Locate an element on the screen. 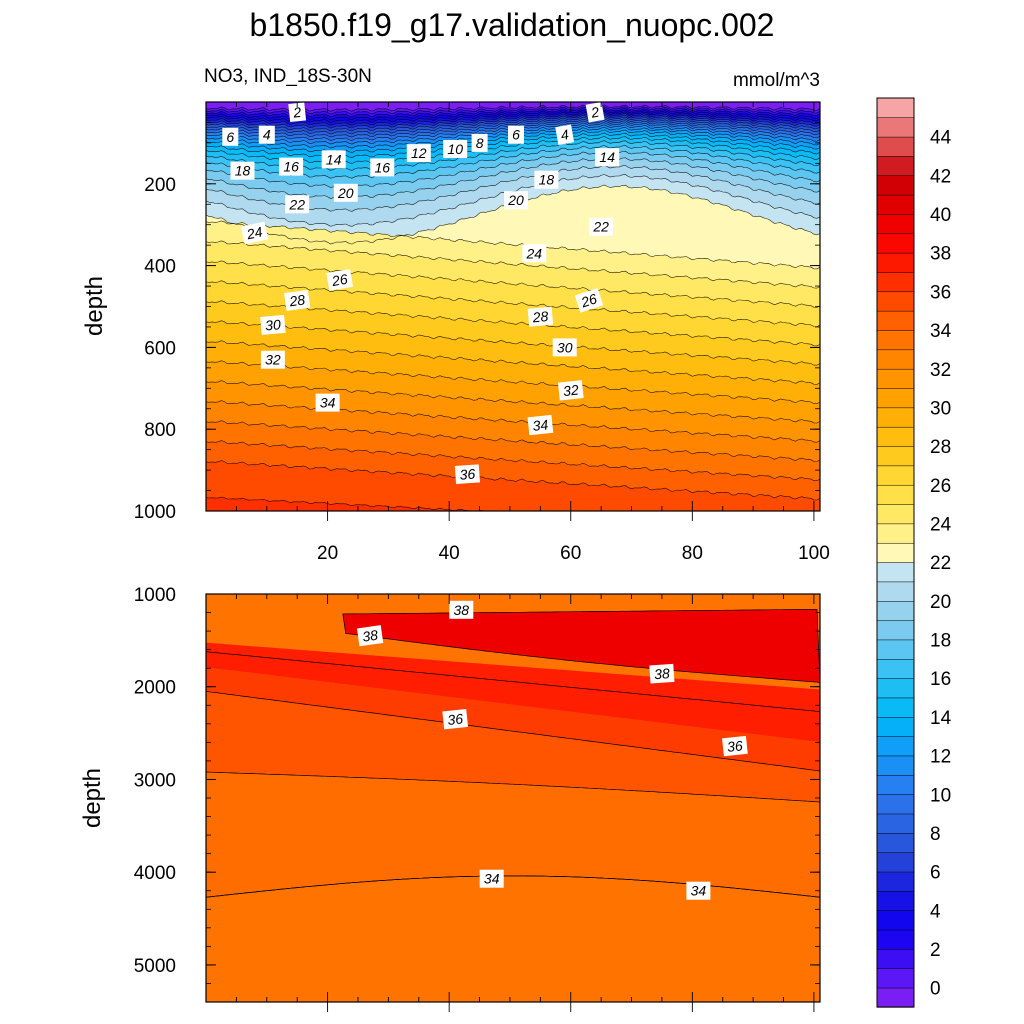 This screenshot has height=1024, width=1024. colorbar-label: 12 is located at coordinates (940, 757).